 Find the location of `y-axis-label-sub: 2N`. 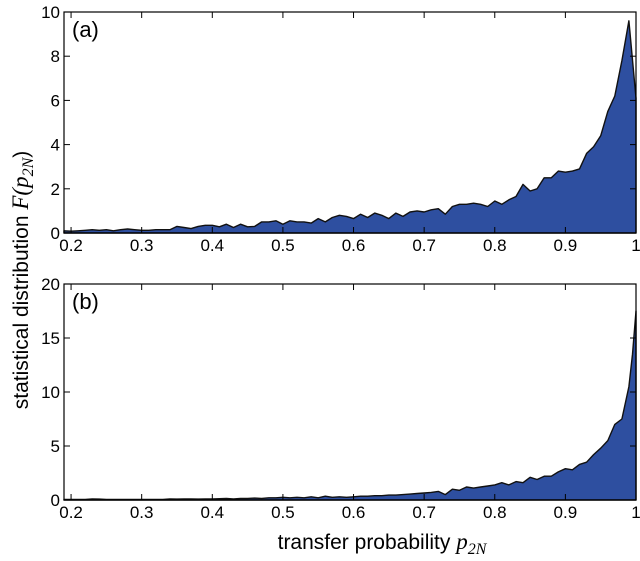

y-axis-label-sub: 2N is located at coordinates (28, 166).